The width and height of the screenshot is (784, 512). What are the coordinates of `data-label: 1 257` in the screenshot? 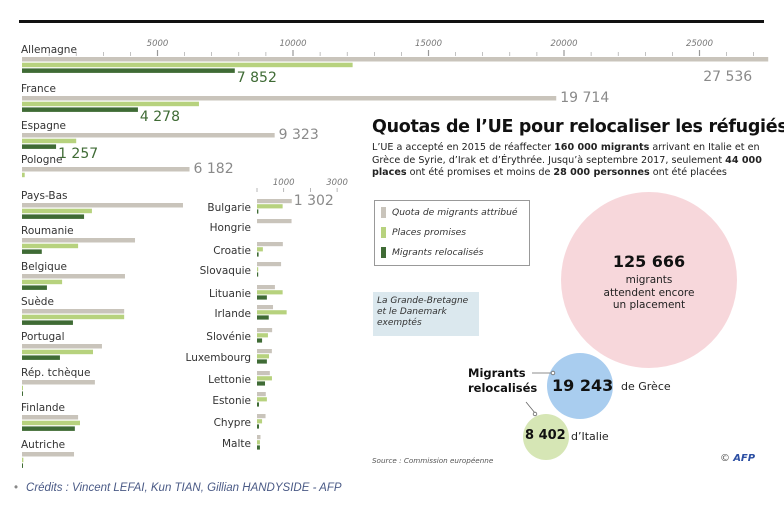 It's located at (78, 154).